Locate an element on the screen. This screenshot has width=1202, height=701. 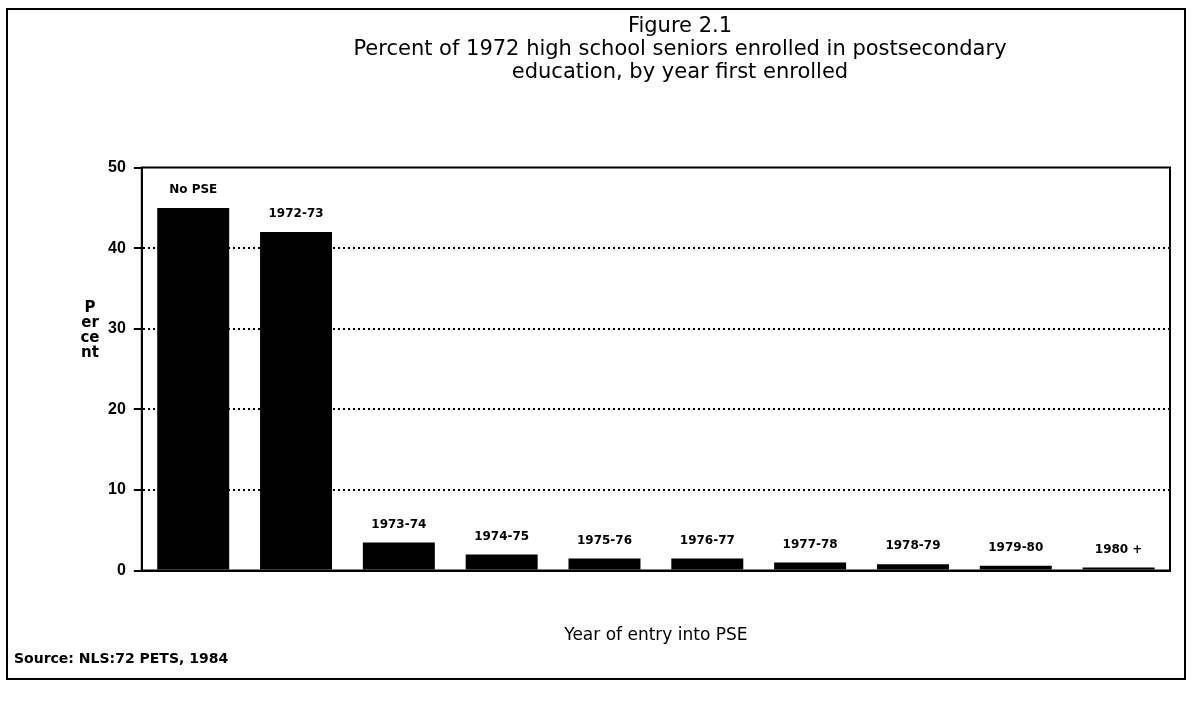
source-note: Source: NLS:72 PETS, 1984 is located at coordinates (121, 658).